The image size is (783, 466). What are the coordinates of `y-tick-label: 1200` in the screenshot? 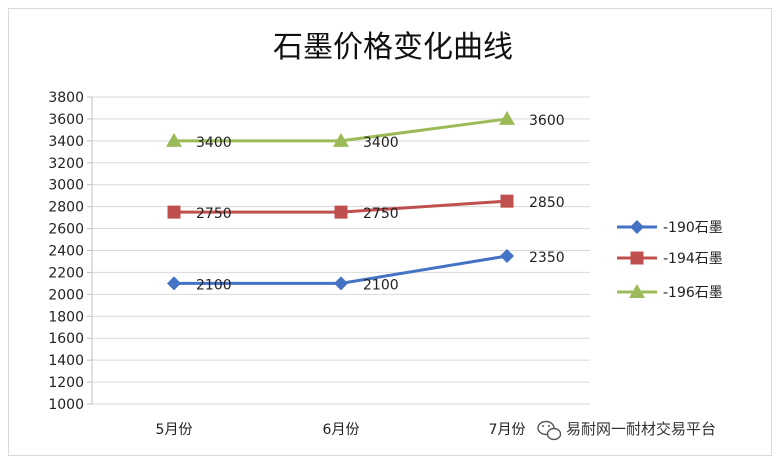 It's located at (66, 383).